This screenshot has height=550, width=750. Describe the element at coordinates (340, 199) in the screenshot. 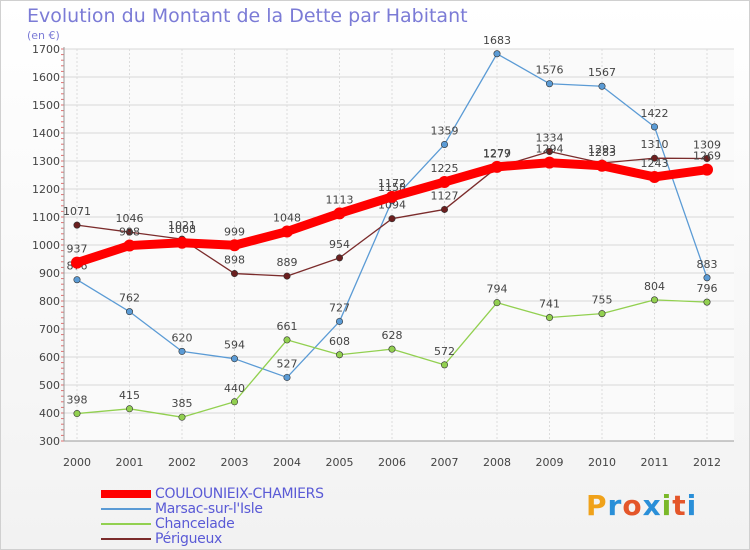

I see `data-label: 1113` at that location.